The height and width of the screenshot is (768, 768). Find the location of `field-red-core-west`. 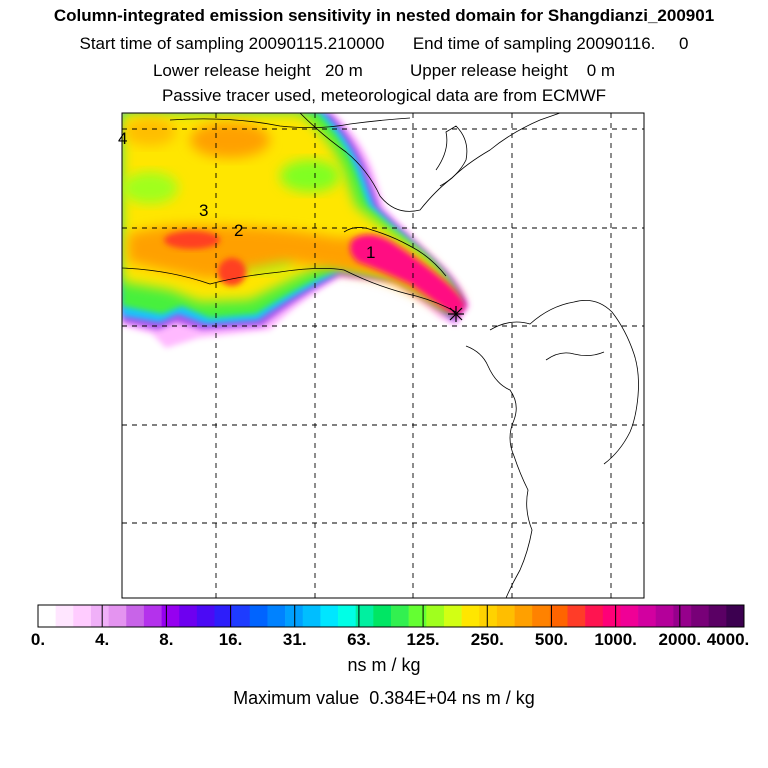

field-red-core-west is located at coordinates (192, 240).